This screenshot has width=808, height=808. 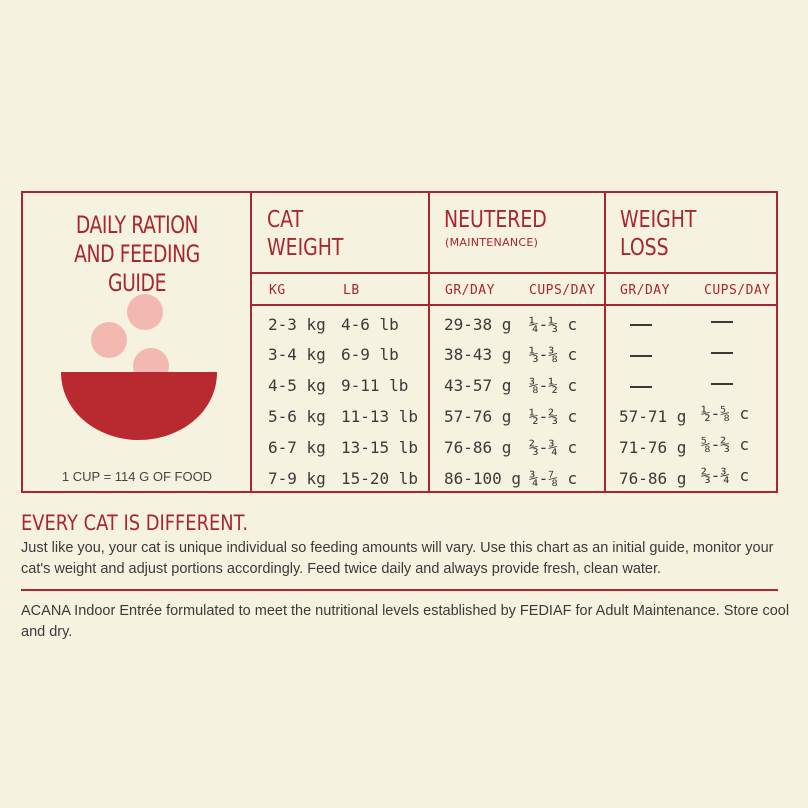 What do you see at coordinates (370, 324) in the screenshot?
I see `table-cell-lb: 4-6 lb` at bounding box center [370, 324].